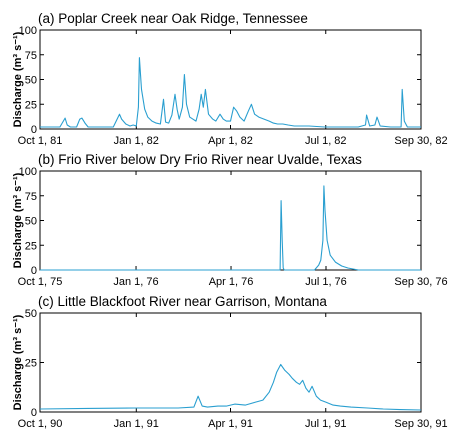  Describe the element at coordinates (326, 424) in the screenshot. I see `x-tick-label: Jul 1, 91` at that location.